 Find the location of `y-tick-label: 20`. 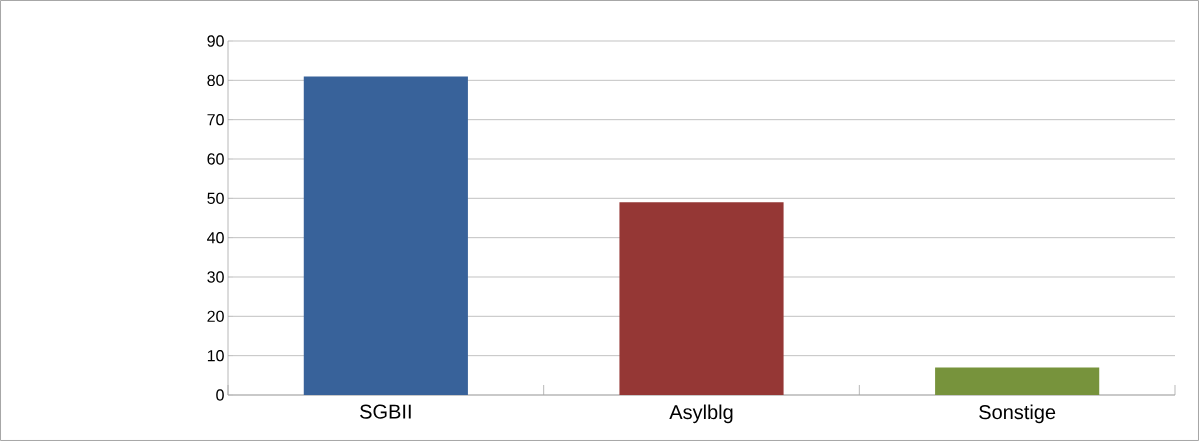

y-tick-label: 20 is located at coordinates (215, 316).